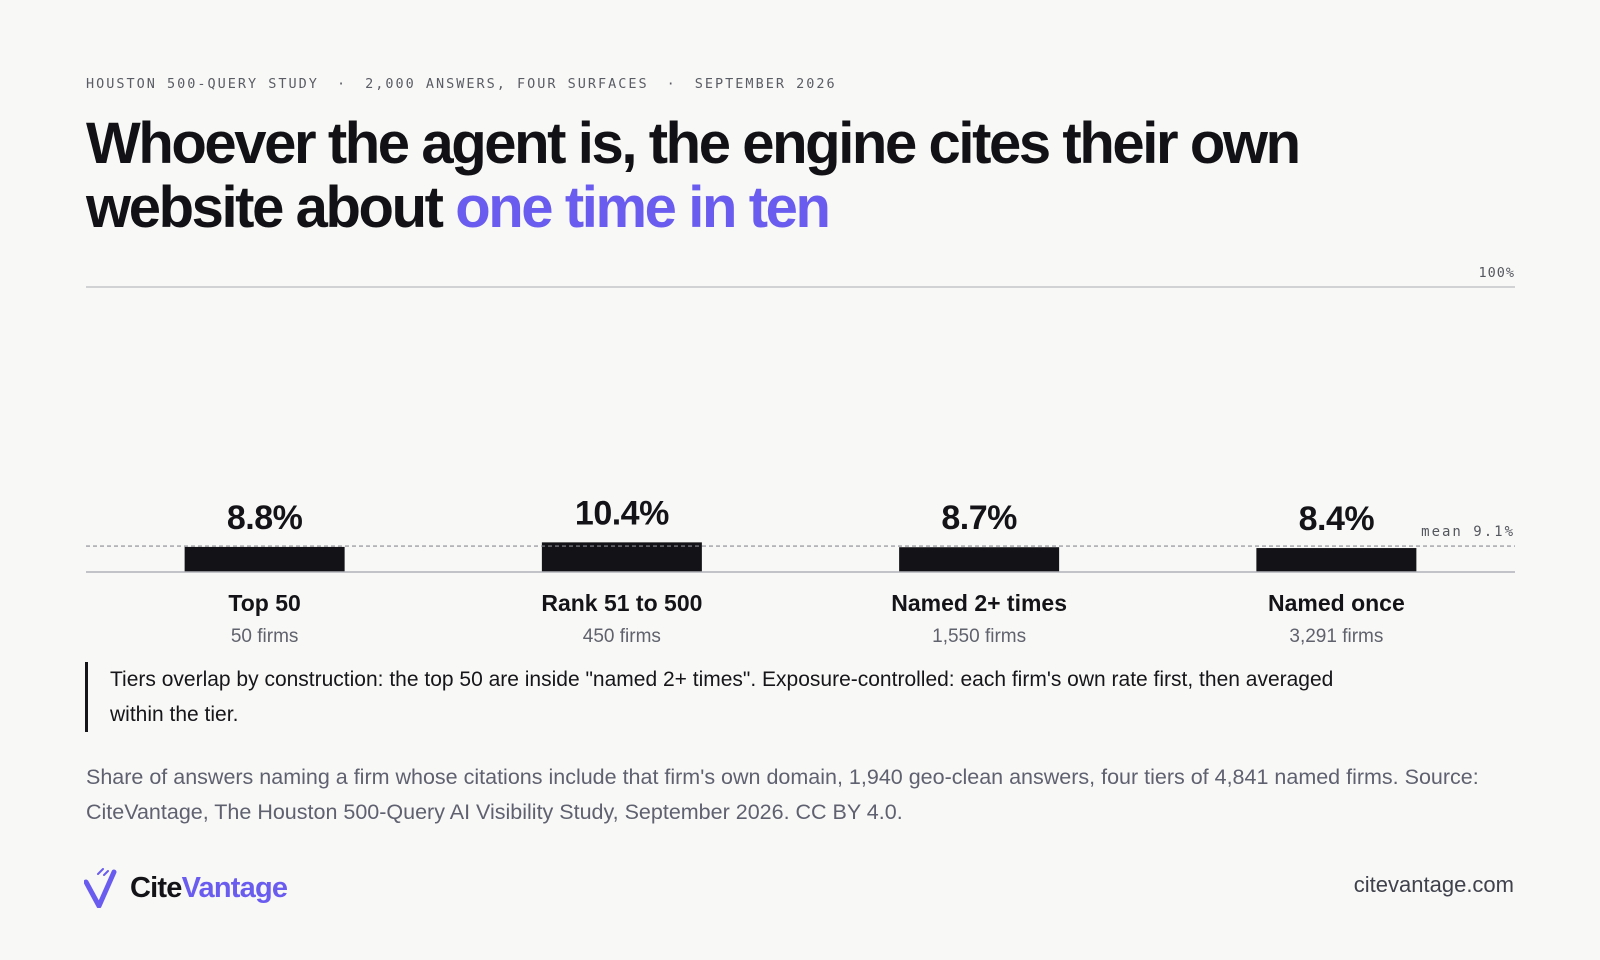 Image resolution: width=1600 pixels, height=960 pixels. What do you see at coordinates (979, 603) in the screenshot?
I see `category-label: Named 2+ times` at bounding box center [979, 603].